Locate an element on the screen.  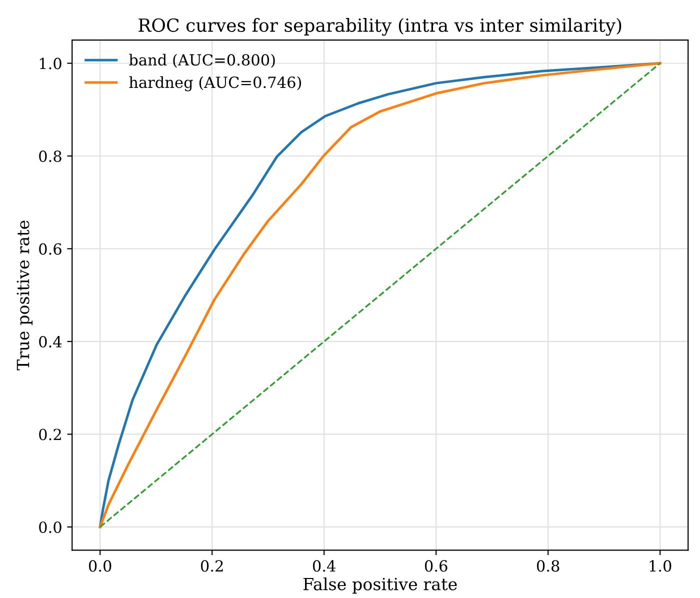
x-tick-label: 1.0 is located at coordinates (661, 566).